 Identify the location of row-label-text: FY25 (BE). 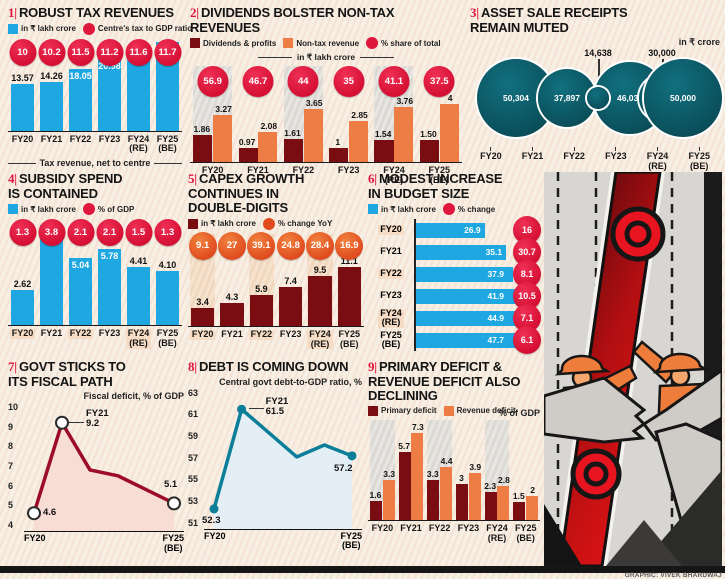
(391, 340).